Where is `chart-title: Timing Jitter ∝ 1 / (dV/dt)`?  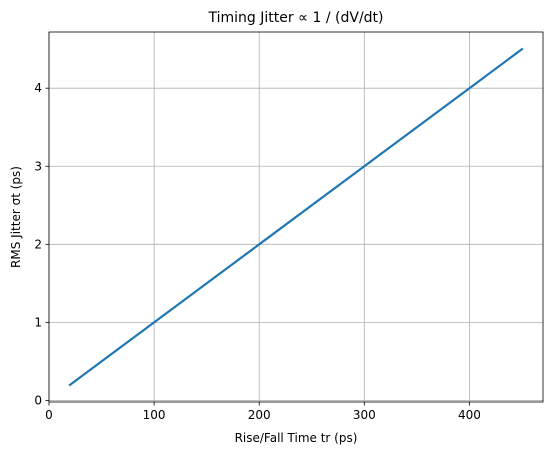
chart-title: Timing Jitter ∝ 1 / (dV/dt) is located at coordinates (295, 18).